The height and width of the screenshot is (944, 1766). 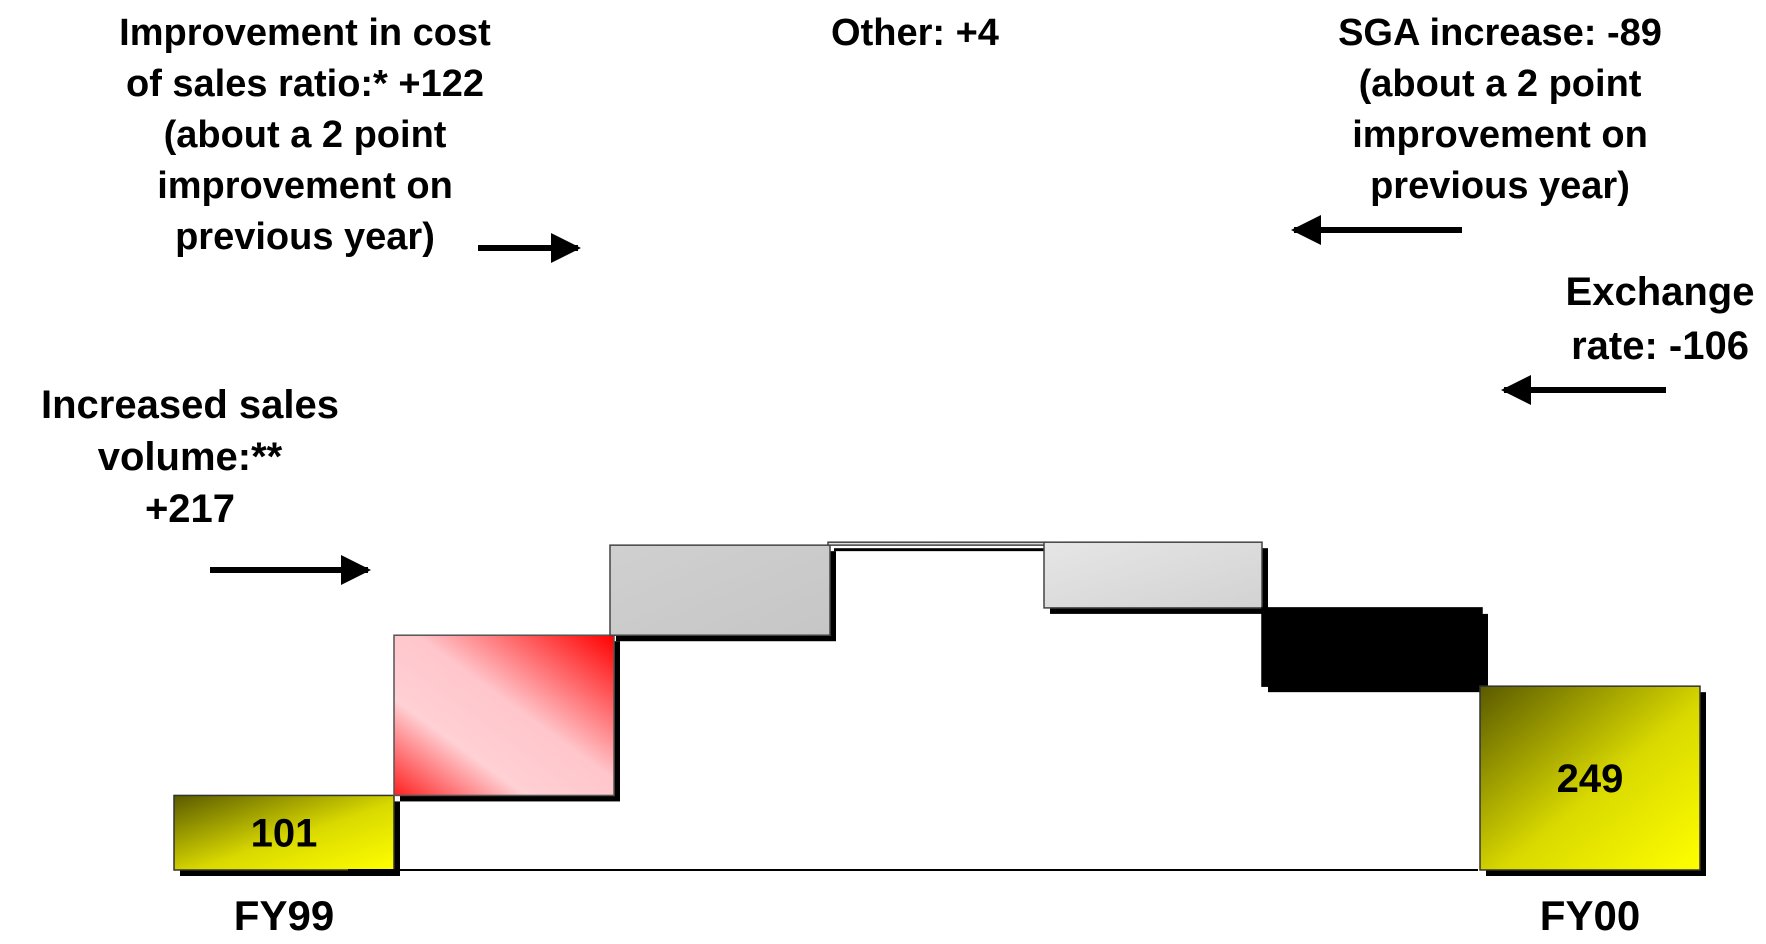 What do you see at coordinates (1153, 575) in the screenshot?
I see `bar-sga` at bounding box center [1153, 575].